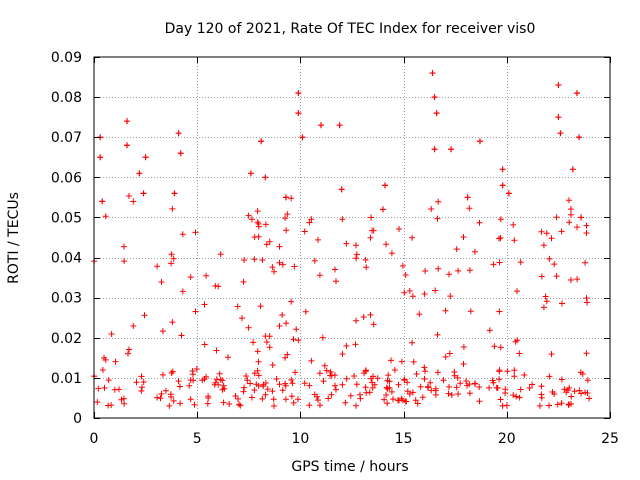  What do you see at coordinates (66, 259) in the screenshot?
I see `y-tick-label: 0.04` at bounding box center [66, 259].